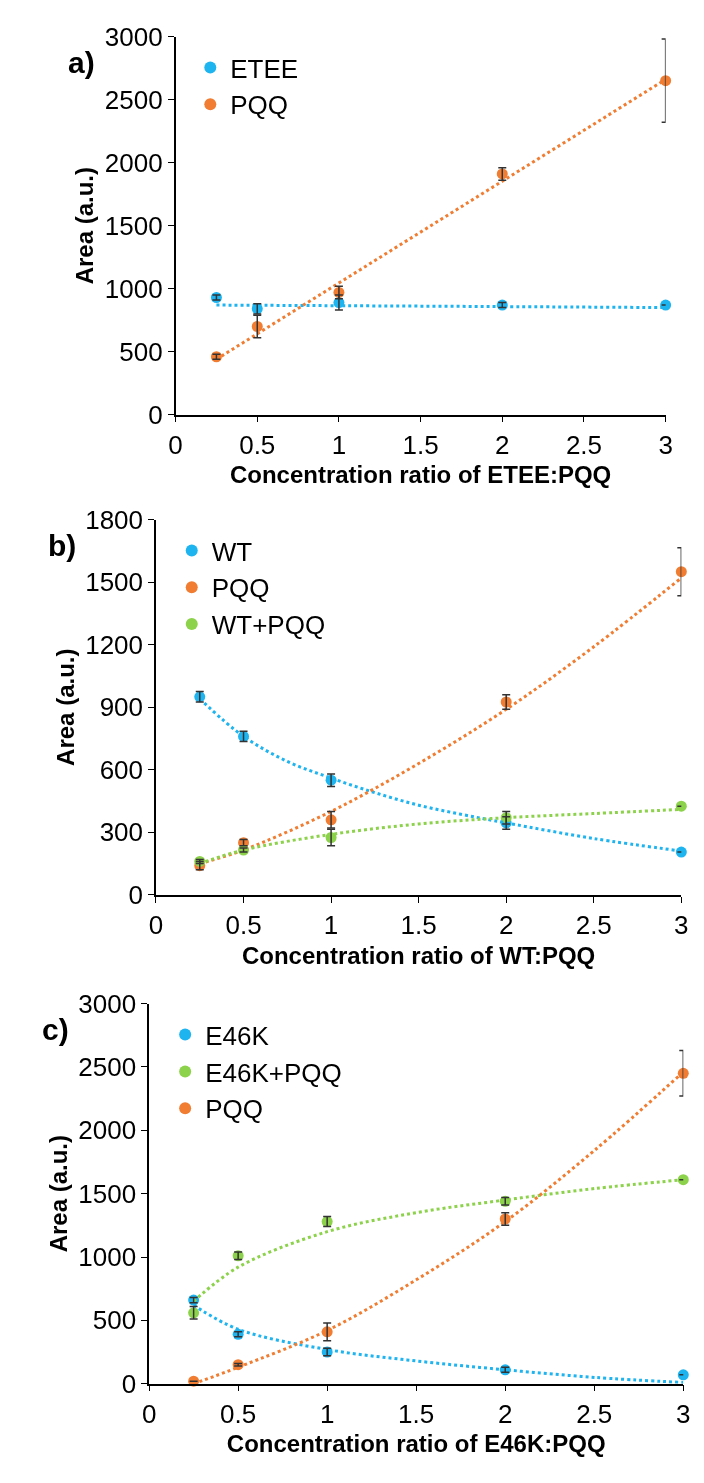 This screenshot has width=704, height=1483. I want to click on x-tick-label: 0, so click(175, 444).